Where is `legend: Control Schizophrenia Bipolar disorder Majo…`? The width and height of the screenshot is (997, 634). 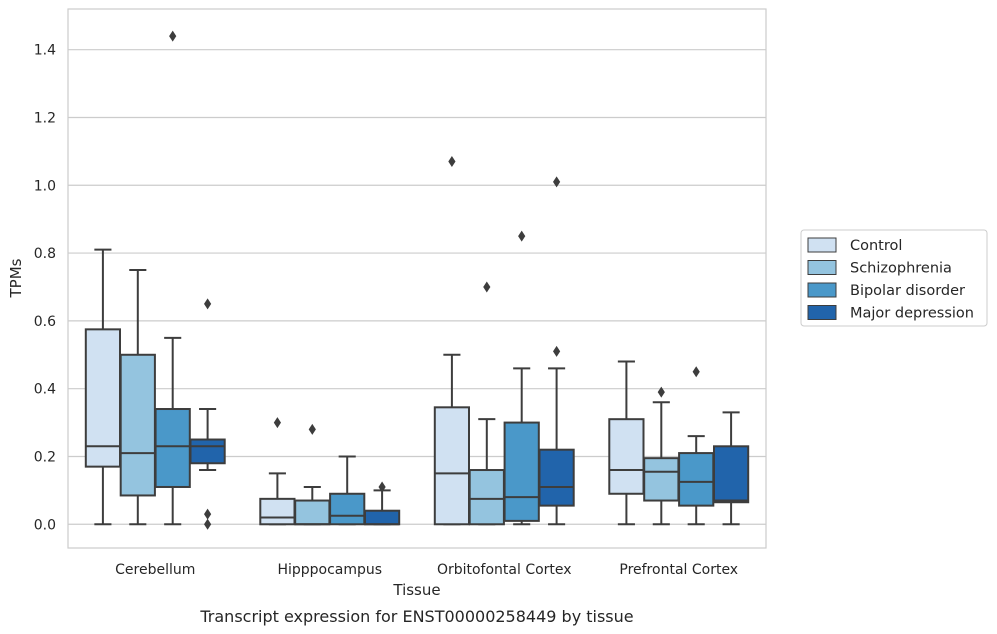
legend: Control Schizophrenia Bipolar disorder Majo… is located at coordinates (894, 278).